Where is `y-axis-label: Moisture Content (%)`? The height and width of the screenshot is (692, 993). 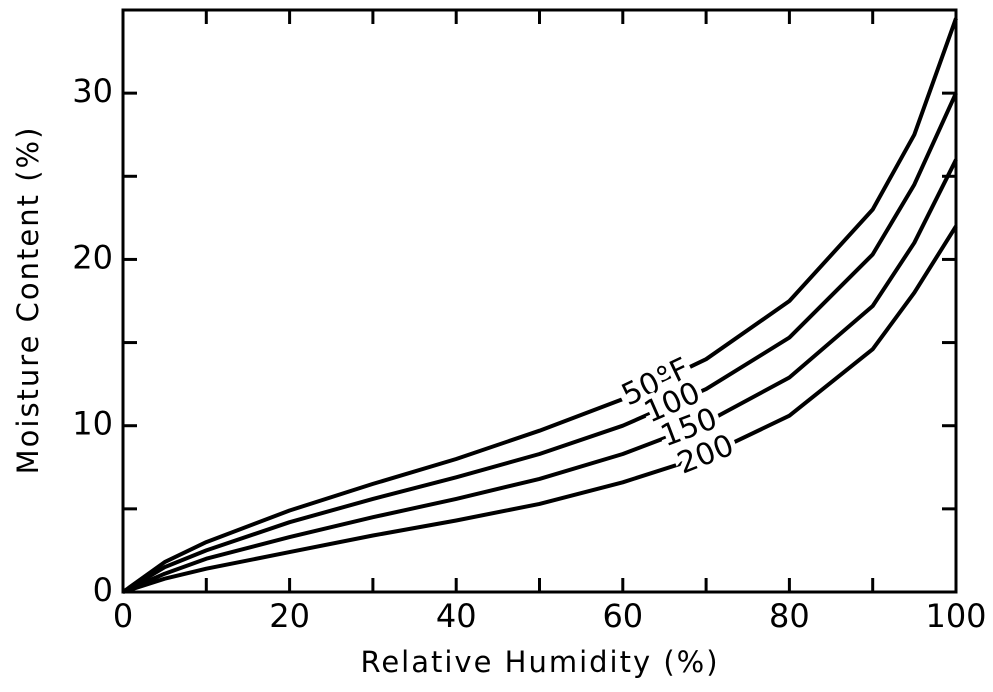
y-axis-label: Moisture Content (%) is located at coordinates (28, 300).